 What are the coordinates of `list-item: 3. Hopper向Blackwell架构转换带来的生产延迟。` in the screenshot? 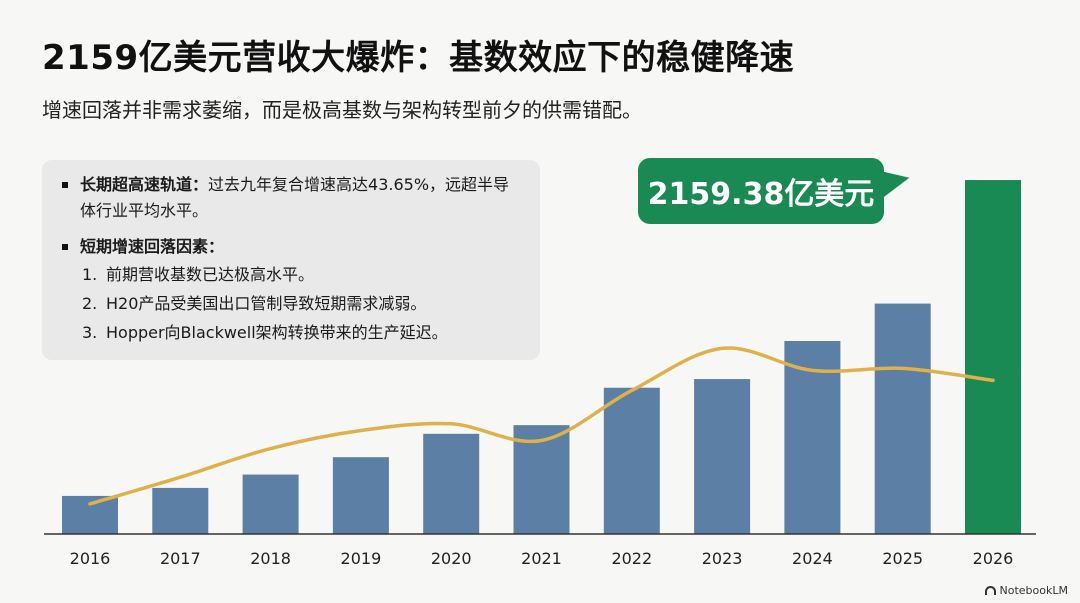 It's located at (303, 332).